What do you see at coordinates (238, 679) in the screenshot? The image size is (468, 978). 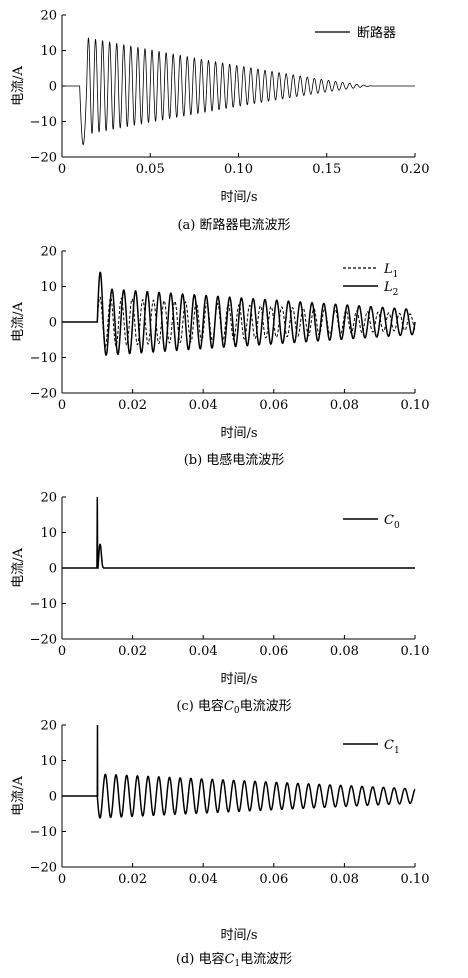 I see `x-axis-label-c: 时间/s` at bounding box center [238, 679].